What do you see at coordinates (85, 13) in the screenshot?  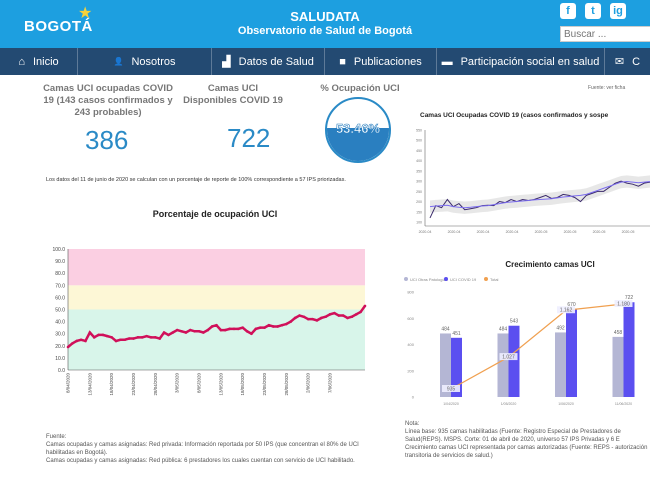 I see `star-icon: ★` at bounding box center [85, 13].